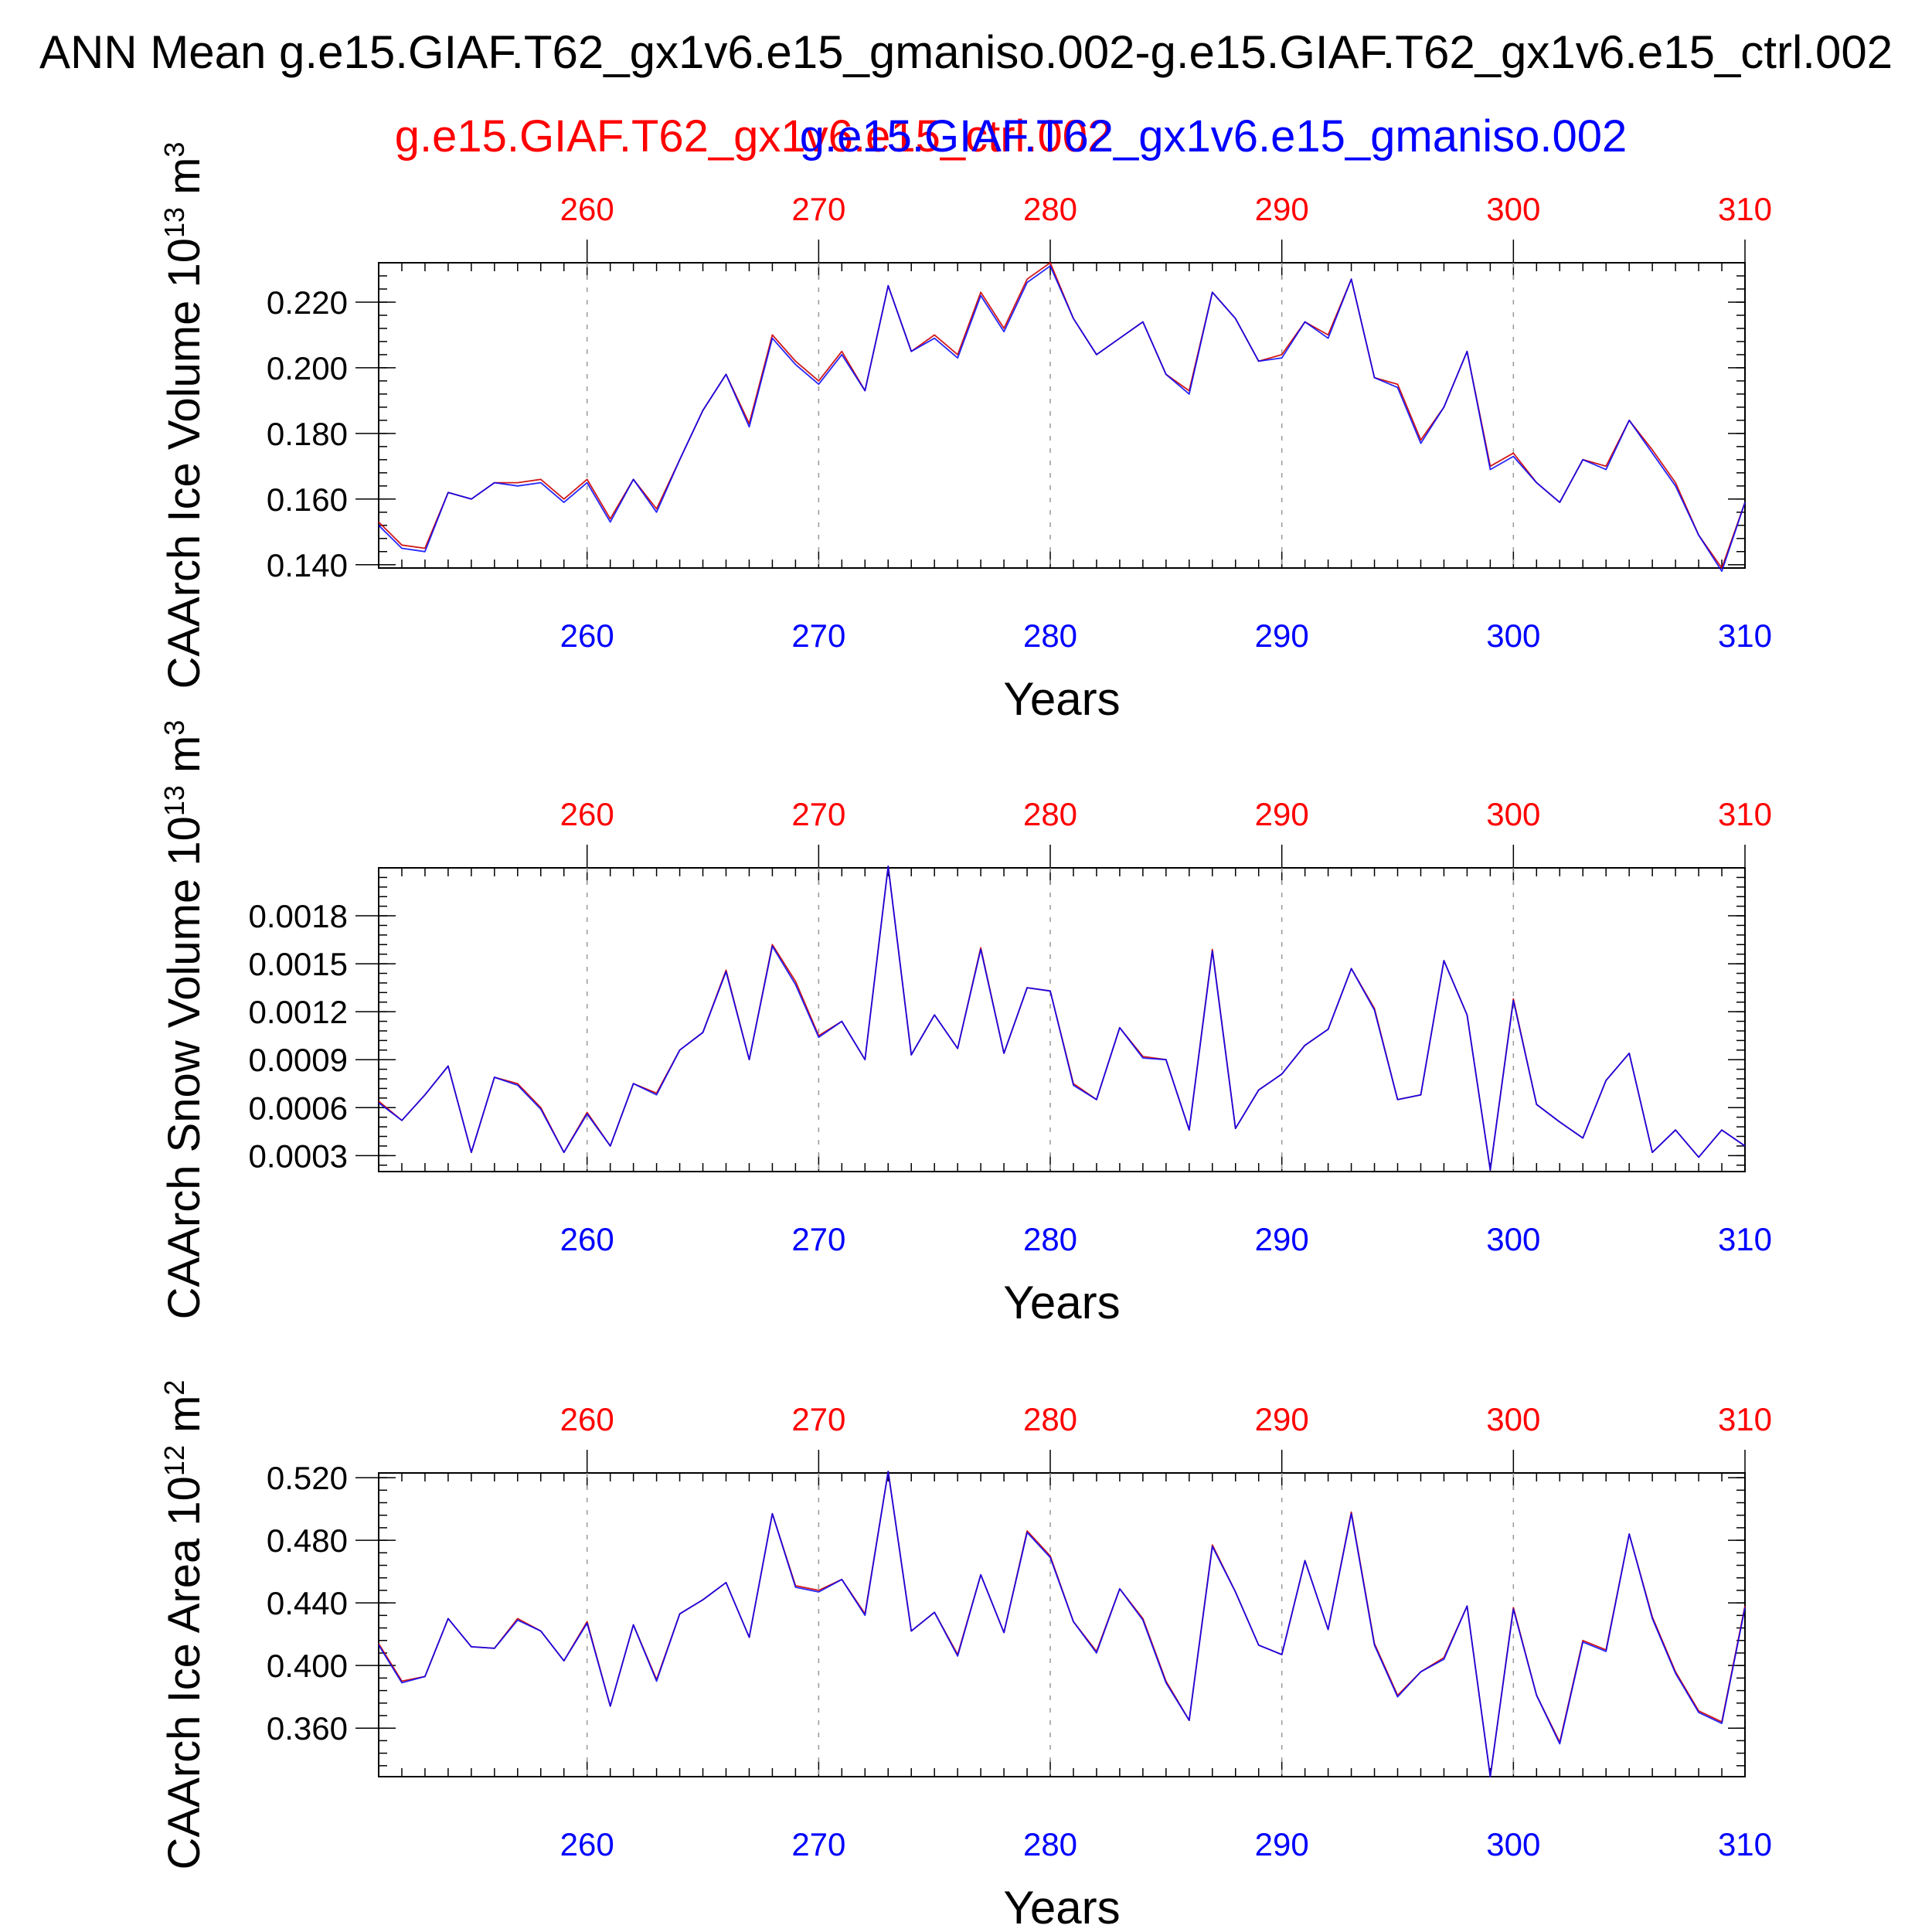  I want to click on y-tick-label: 0.0006, so click(298, 1108).